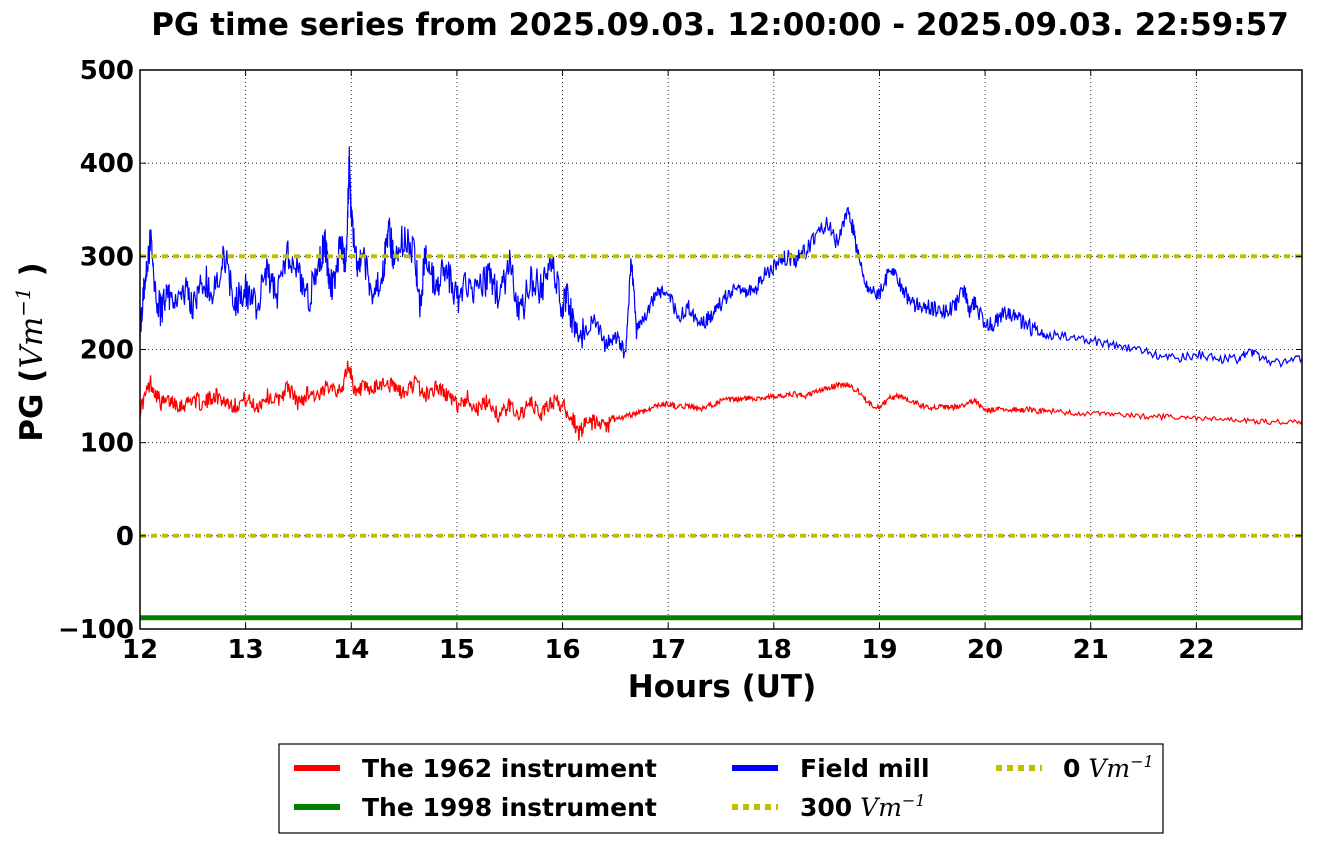 This screenshot has height=844, width=1341. Describe the element at coordinates (509, 768) in the screenshot. I see `legend-label-1962: The 1962 instrument` at that location.